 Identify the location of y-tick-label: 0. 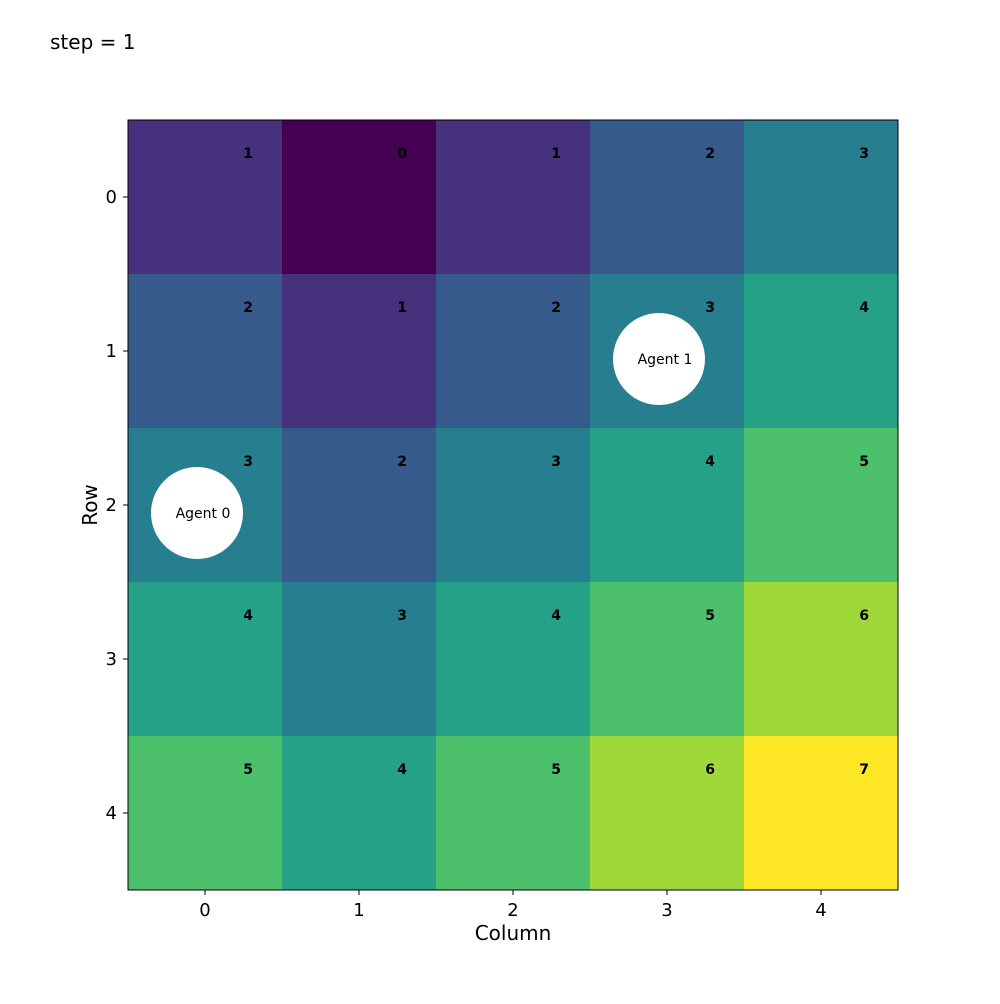
(111, 197).